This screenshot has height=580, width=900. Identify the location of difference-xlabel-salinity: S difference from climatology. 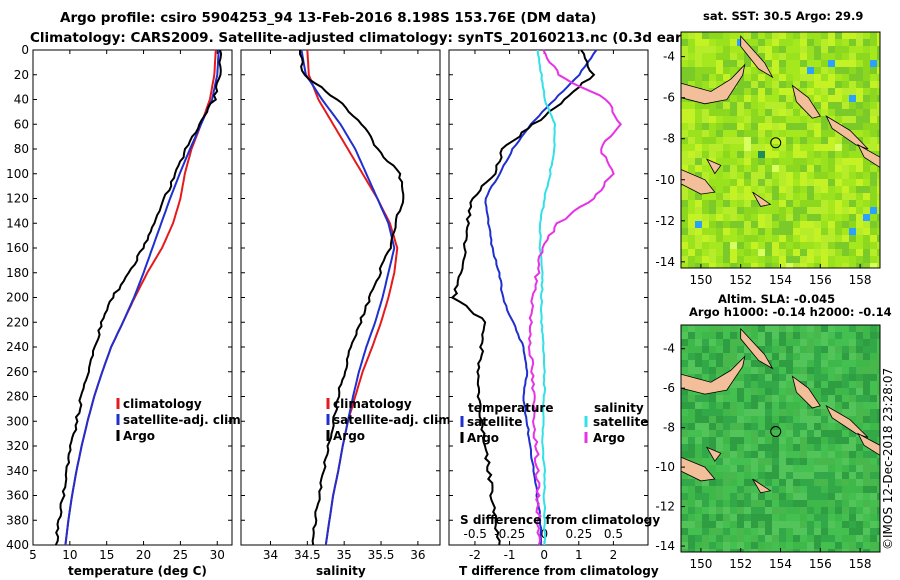
(560, 520).